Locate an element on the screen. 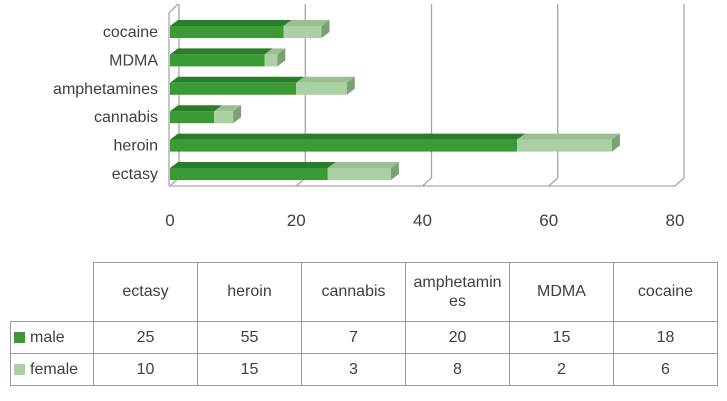  column-header-cannabis: cannabis is located at coordinates (353, 292).